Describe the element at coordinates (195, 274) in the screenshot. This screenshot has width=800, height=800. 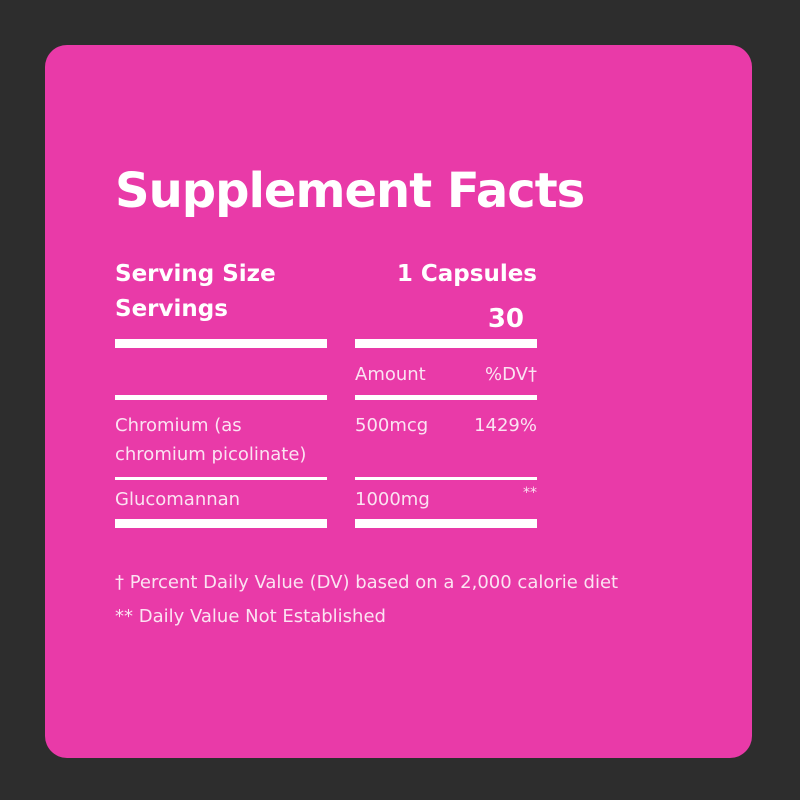
I see `serving-size-label: Serving Size` at that location.